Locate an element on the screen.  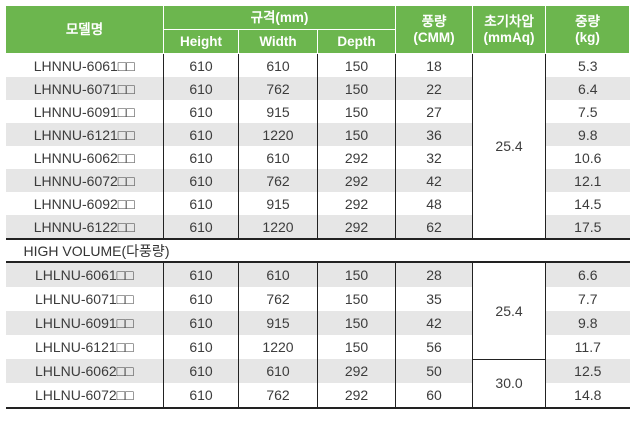
table-row: LHNNU-6062□□ 610 610 292 32 10.6 is located at coordinates (317, 157).